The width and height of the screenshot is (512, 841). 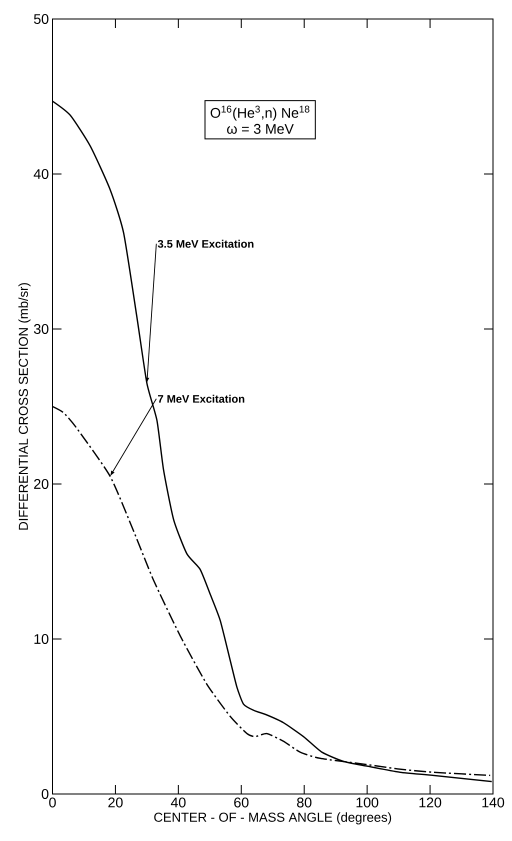 I want to click on y-tick-label: 40, so click(x=41, y=174).